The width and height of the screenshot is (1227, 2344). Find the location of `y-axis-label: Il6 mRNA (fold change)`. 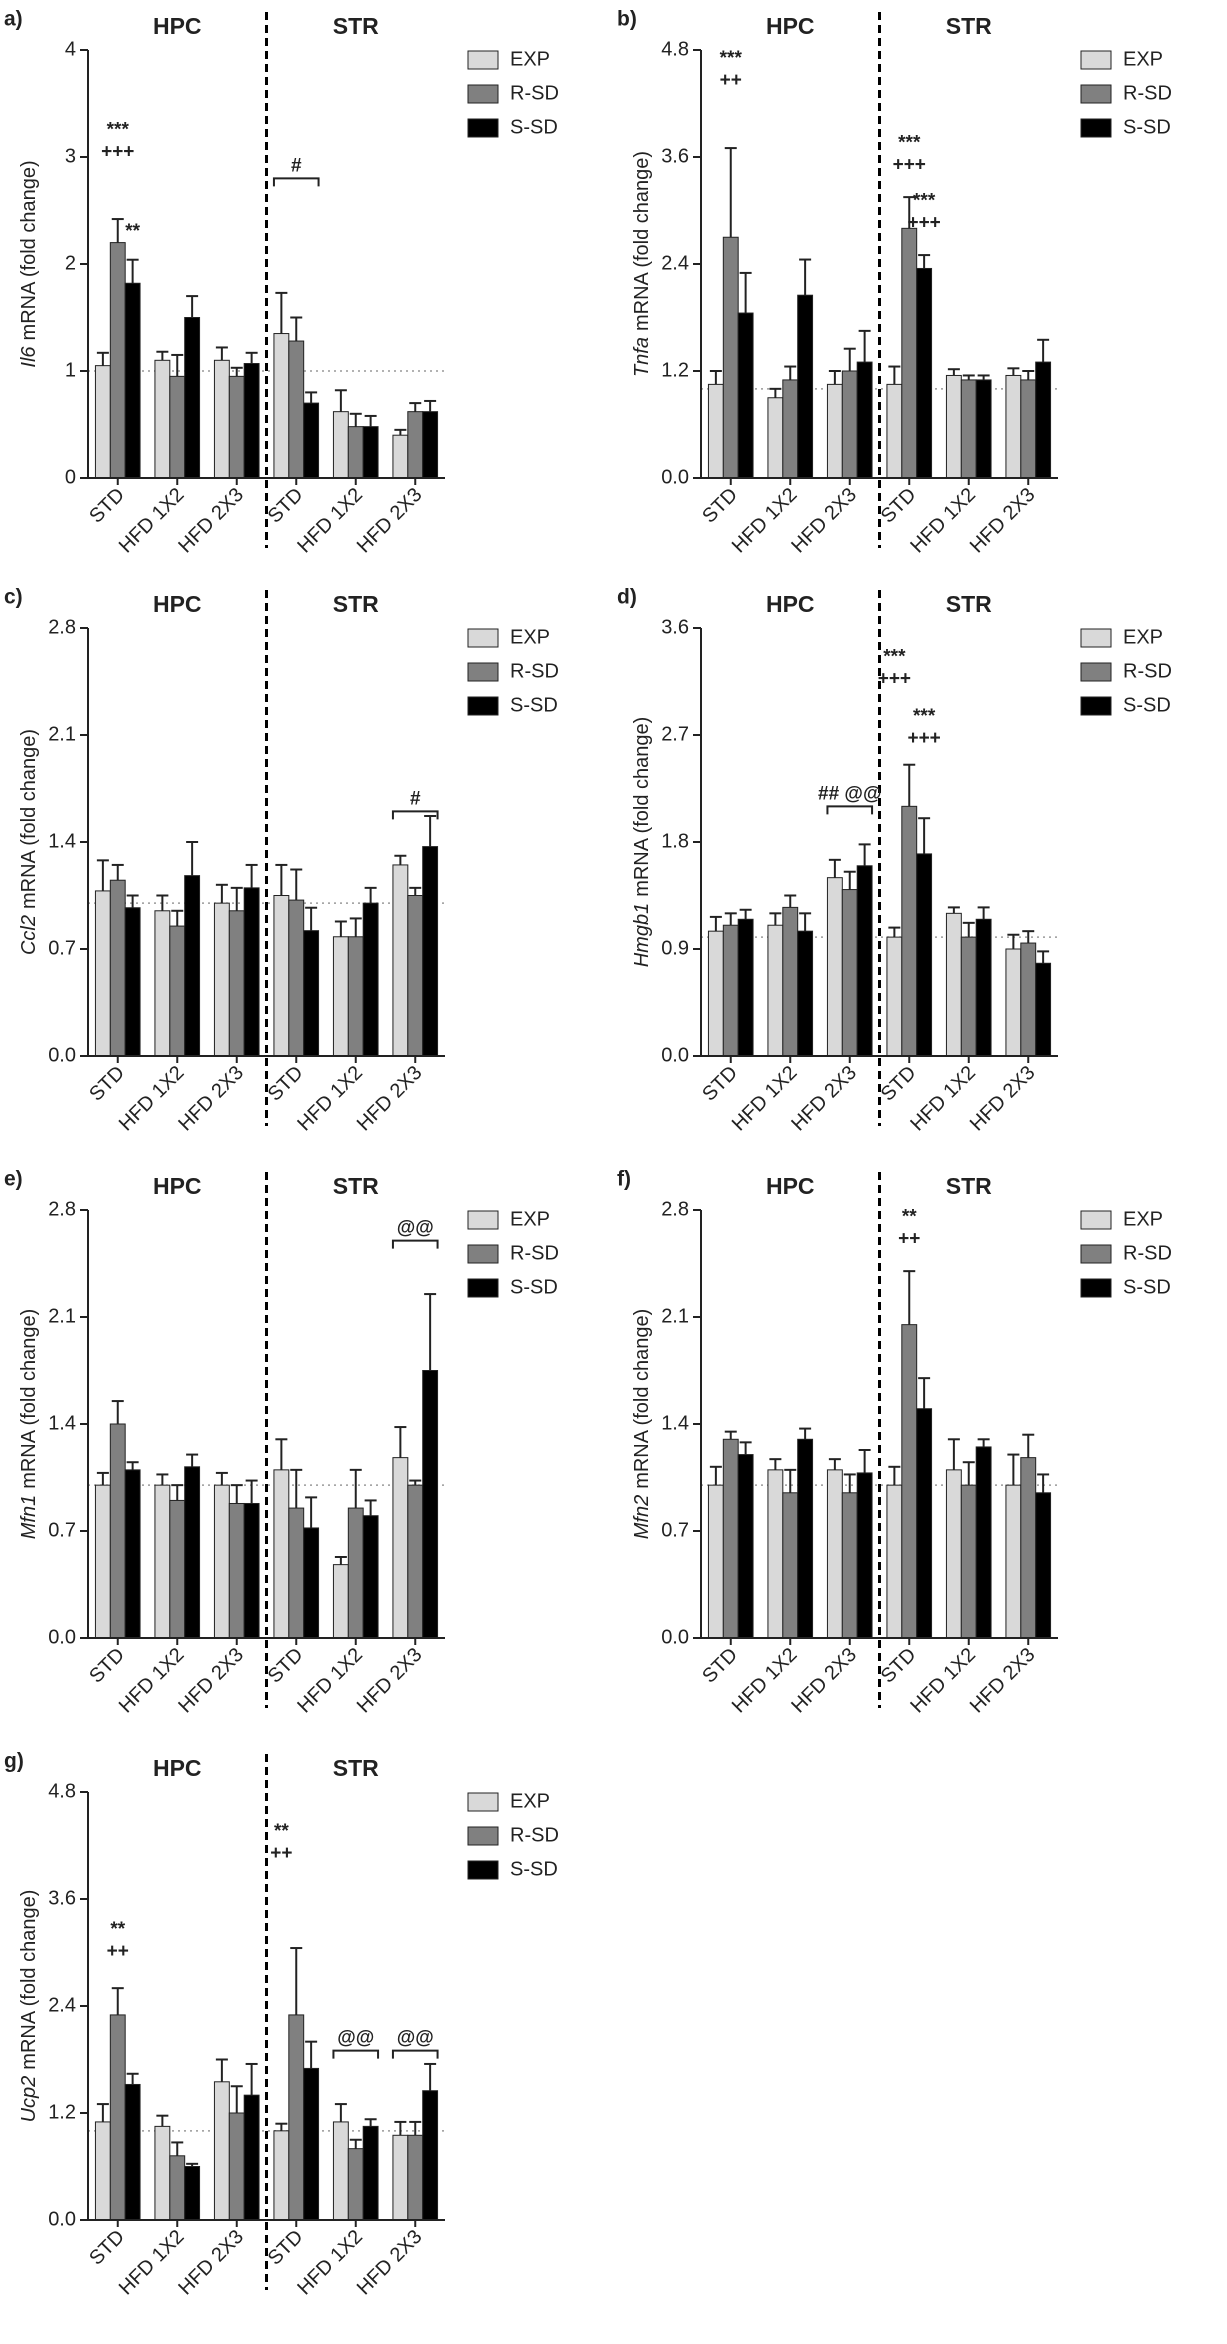

y-axis-label: Il6 mRNA (fold change) is located at coordinates (29, 263).